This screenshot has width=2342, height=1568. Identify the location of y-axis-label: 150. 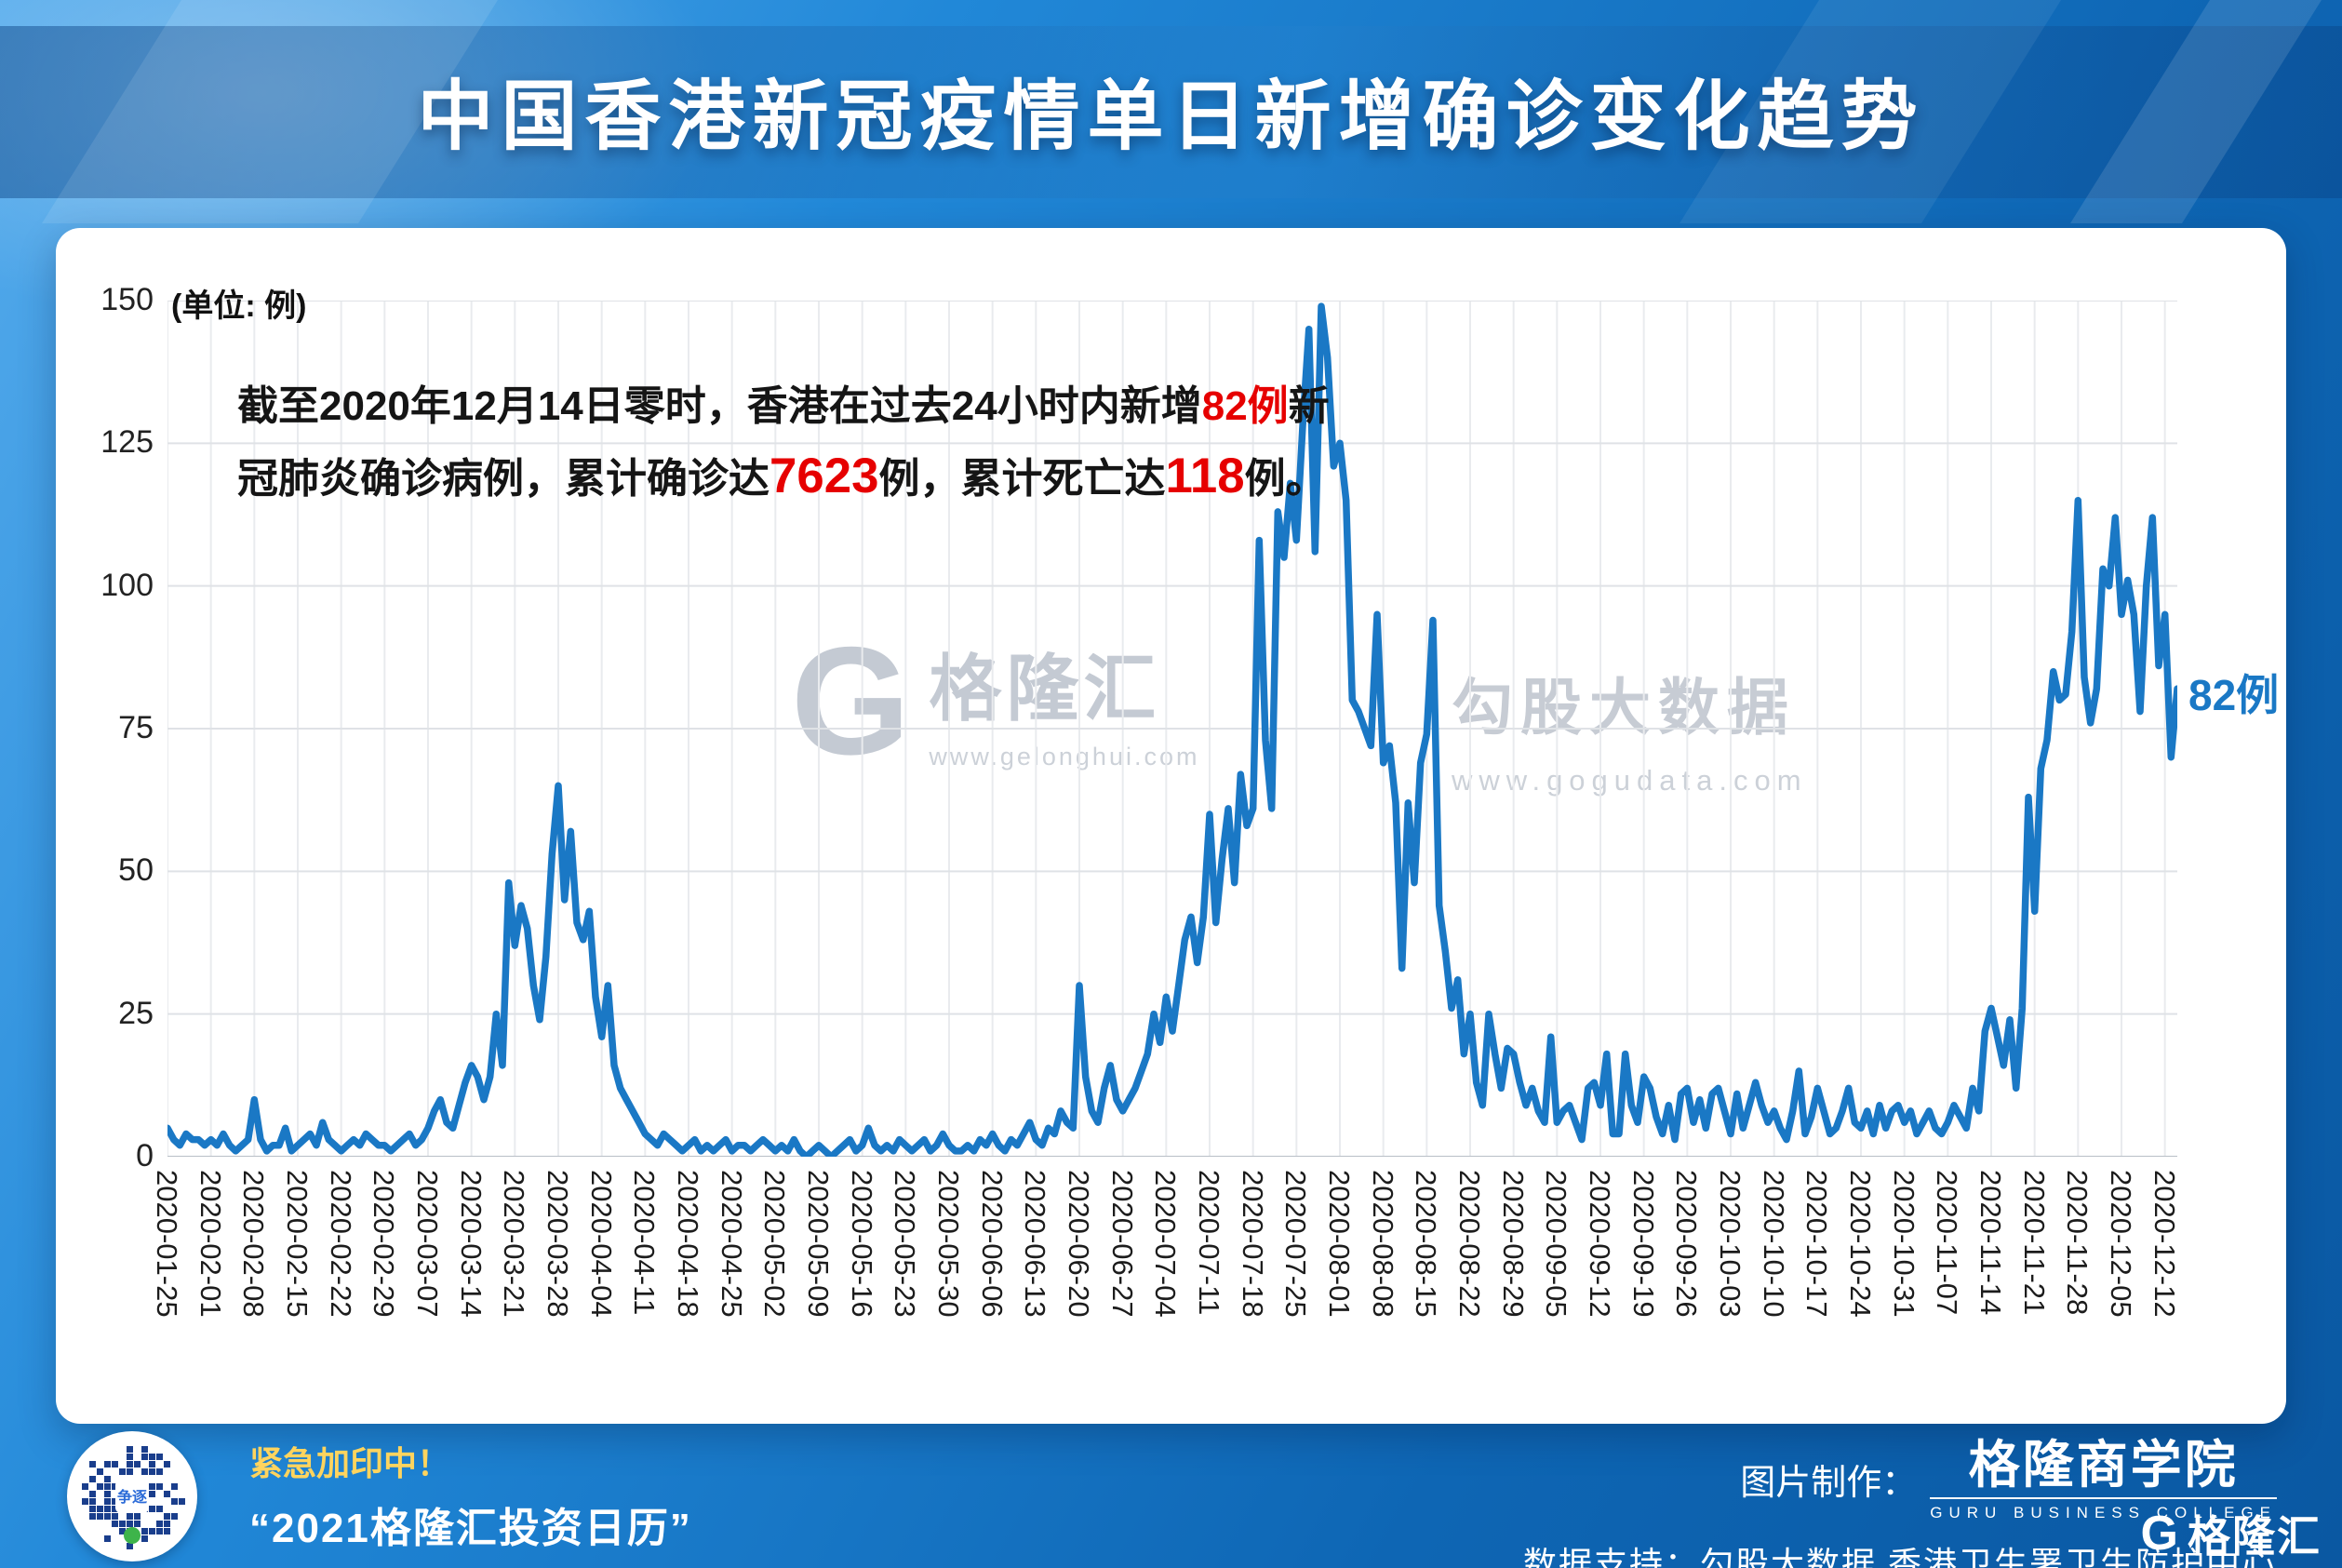
(127, 299).